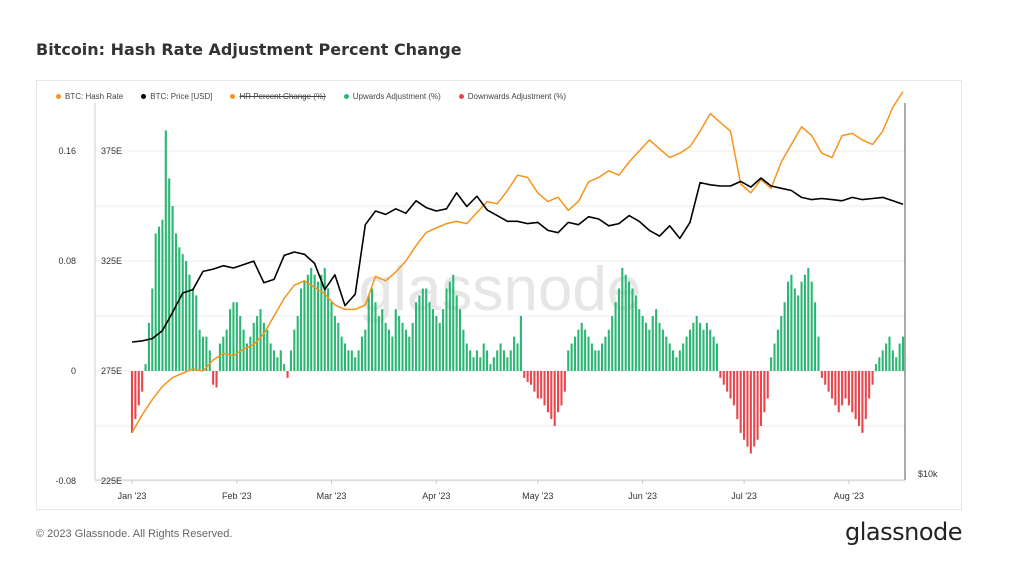  What do you see at coordinates (744, 496) in the screenshot?
I see `x-tick-label: Jul '23` at bounding box center [744, 496].